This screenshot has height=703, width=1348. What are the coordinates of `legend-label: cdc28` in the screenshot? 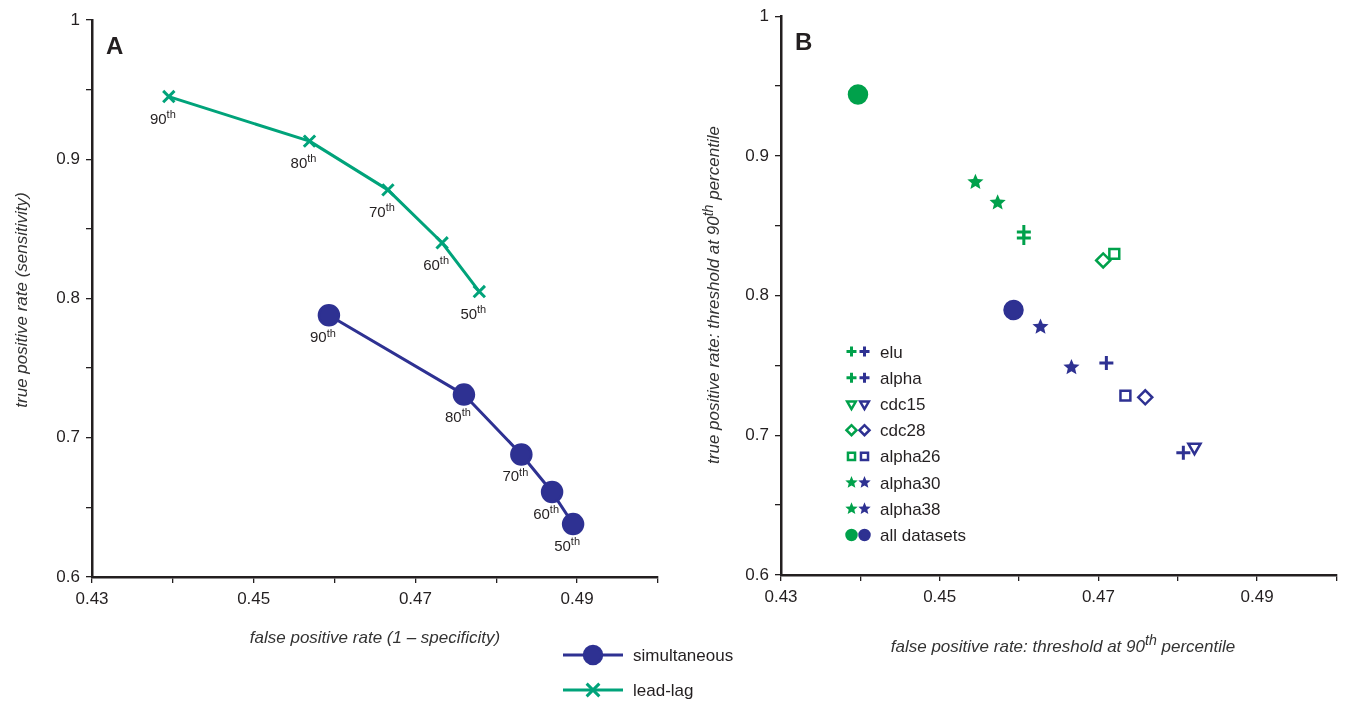 It's located at (903, 431).